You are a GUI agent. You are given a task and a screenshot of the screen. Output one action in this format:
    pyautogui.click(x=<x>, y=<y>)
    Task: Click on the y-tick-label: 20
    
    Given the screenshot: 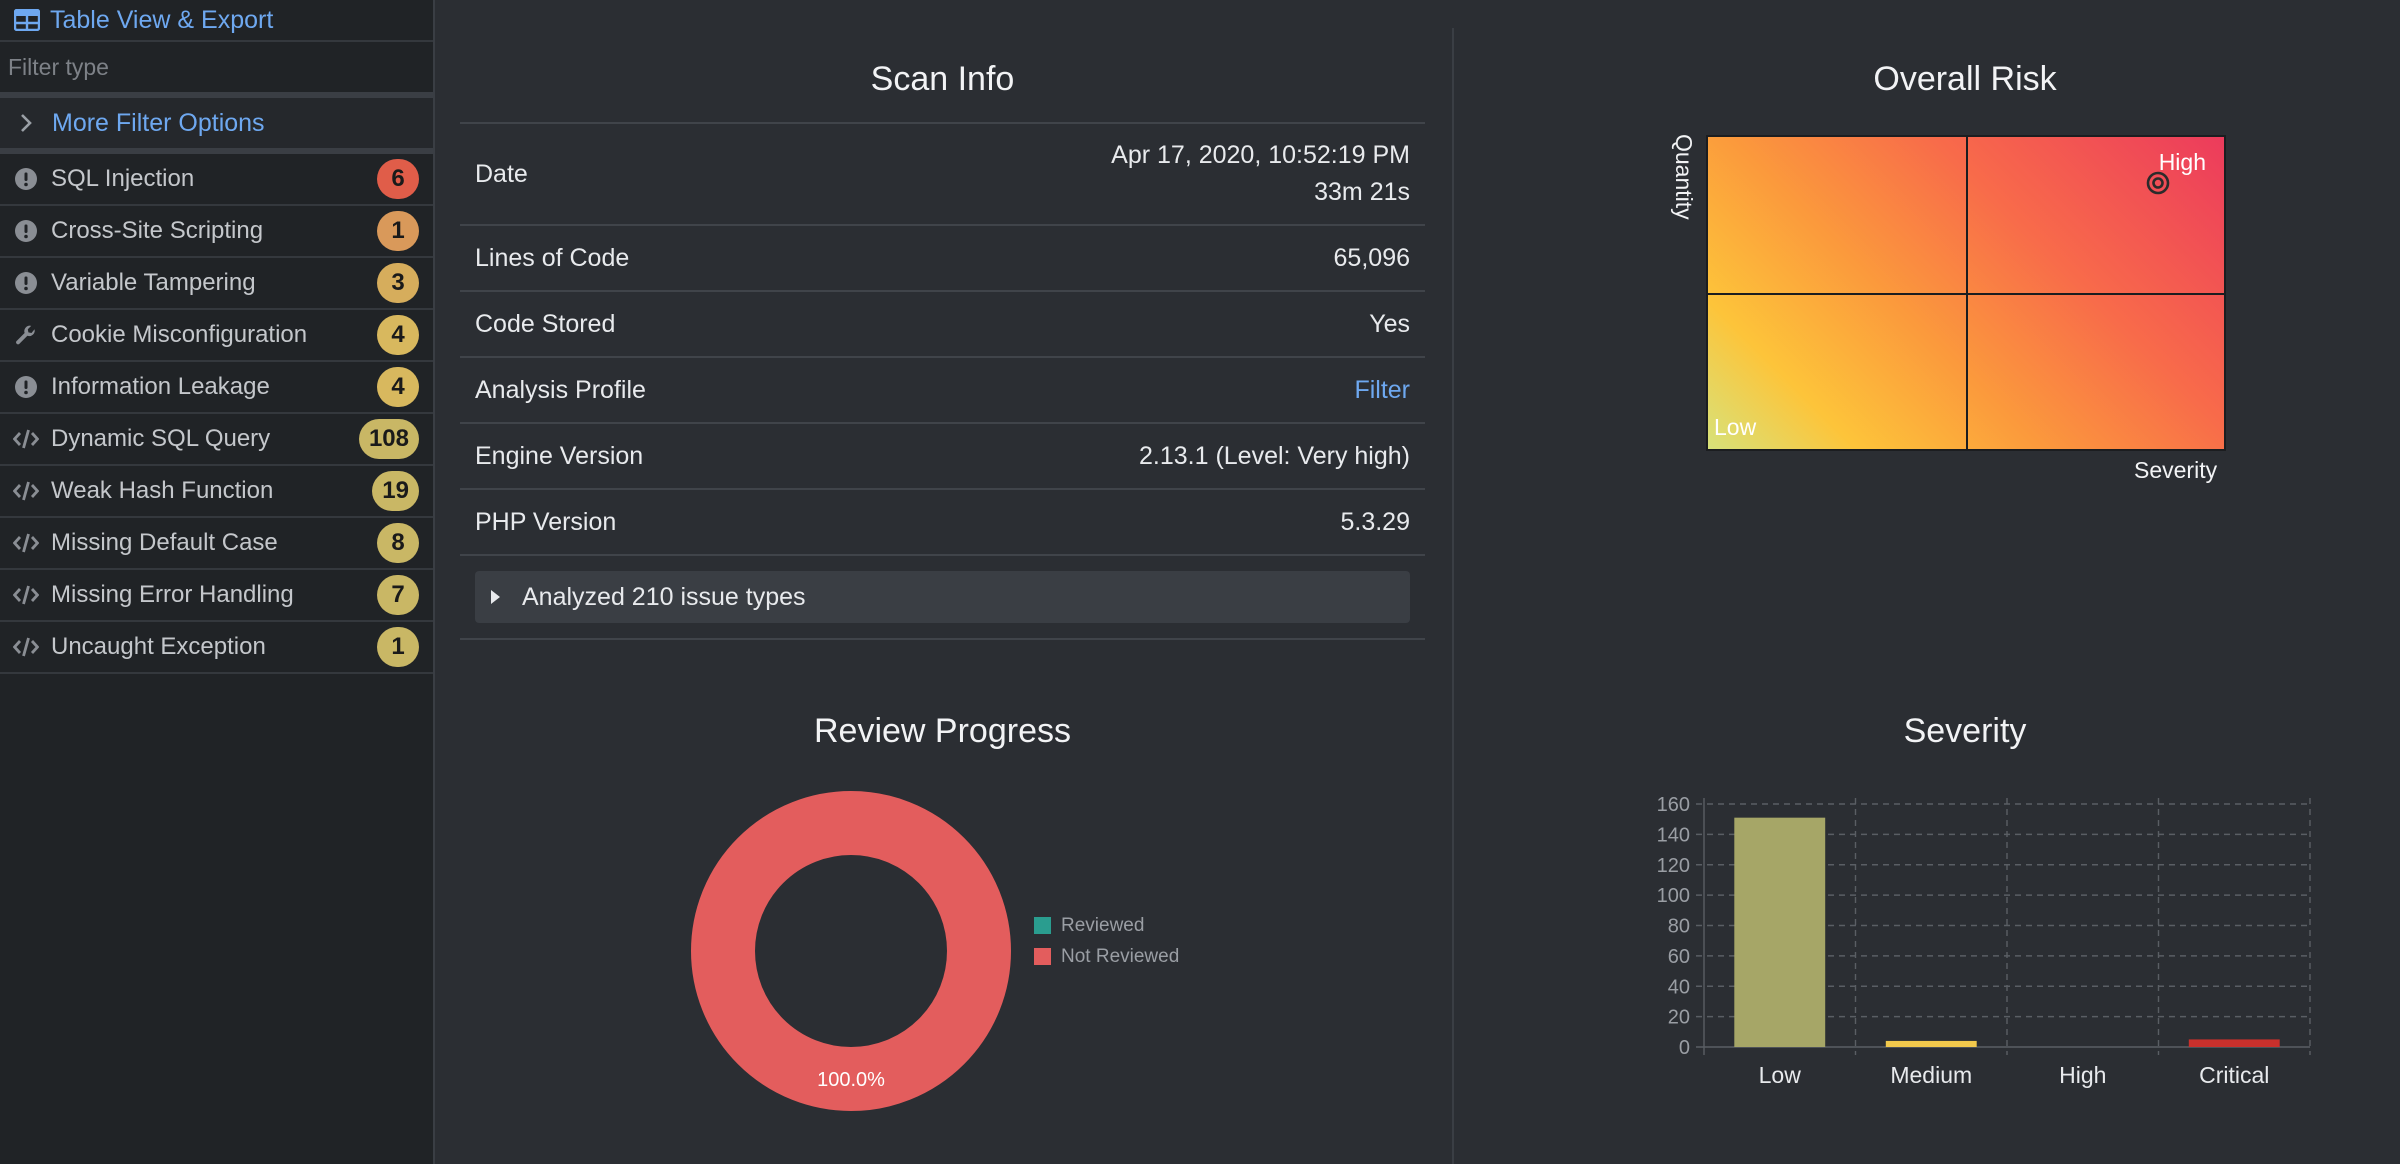 What is the action you would take?
    pyautogui.click(x=1679, y=1018)
    